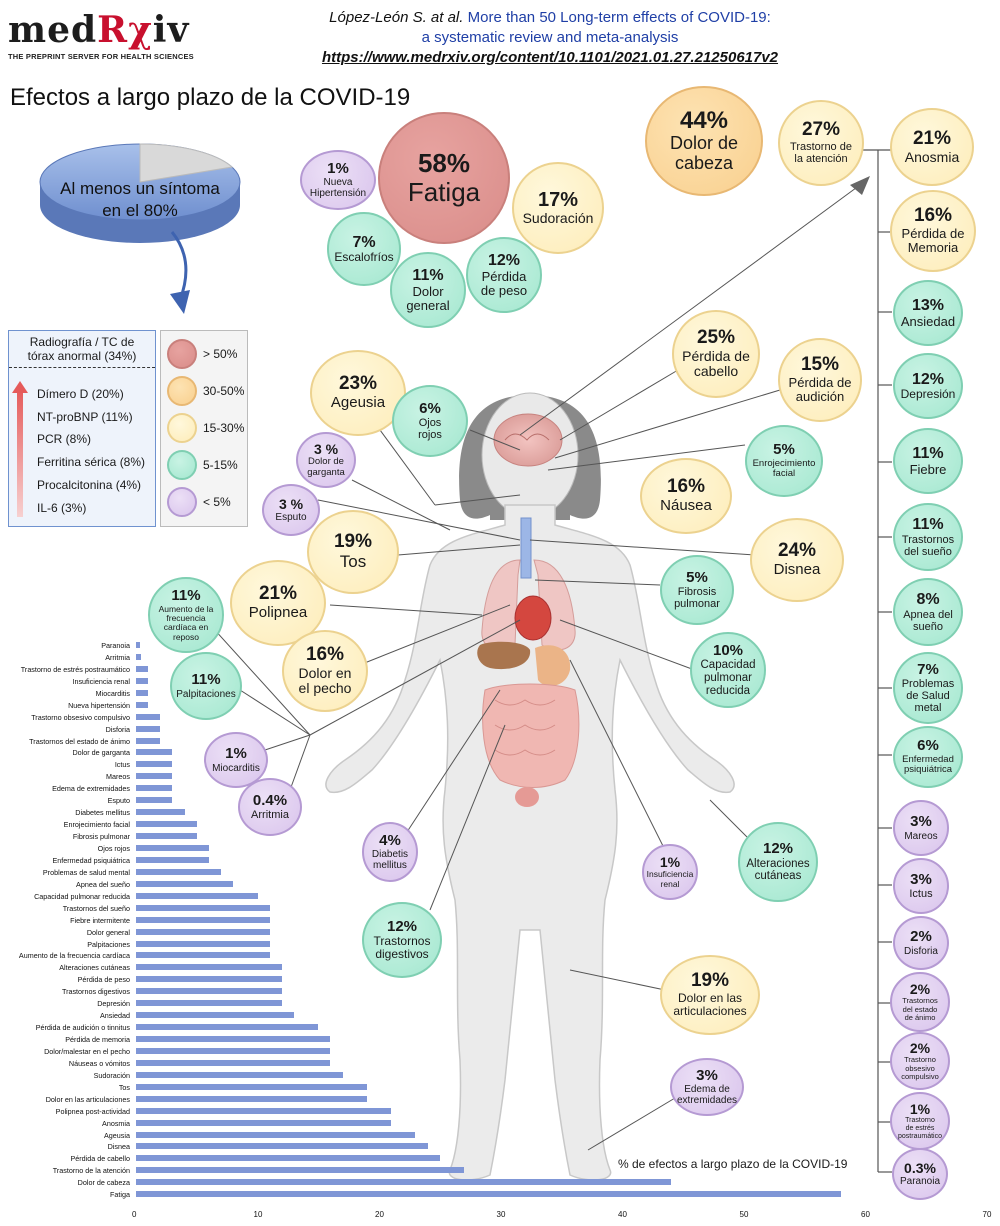  Describe the element at coordinates (140, 199) in the screenshot. I see `pie-label: Al menos un síntoma en el 80%` at that location.